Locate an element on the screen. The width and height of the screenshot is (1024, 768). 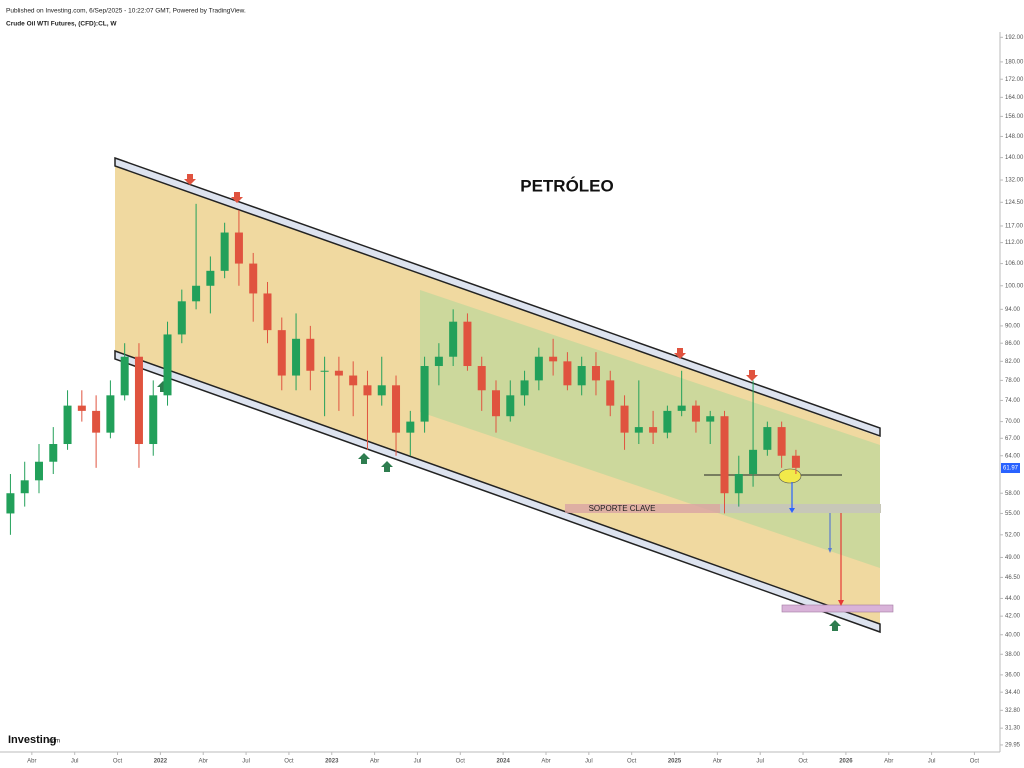
y-tick-label: 156.00 is located at coordinates (1014, 117).